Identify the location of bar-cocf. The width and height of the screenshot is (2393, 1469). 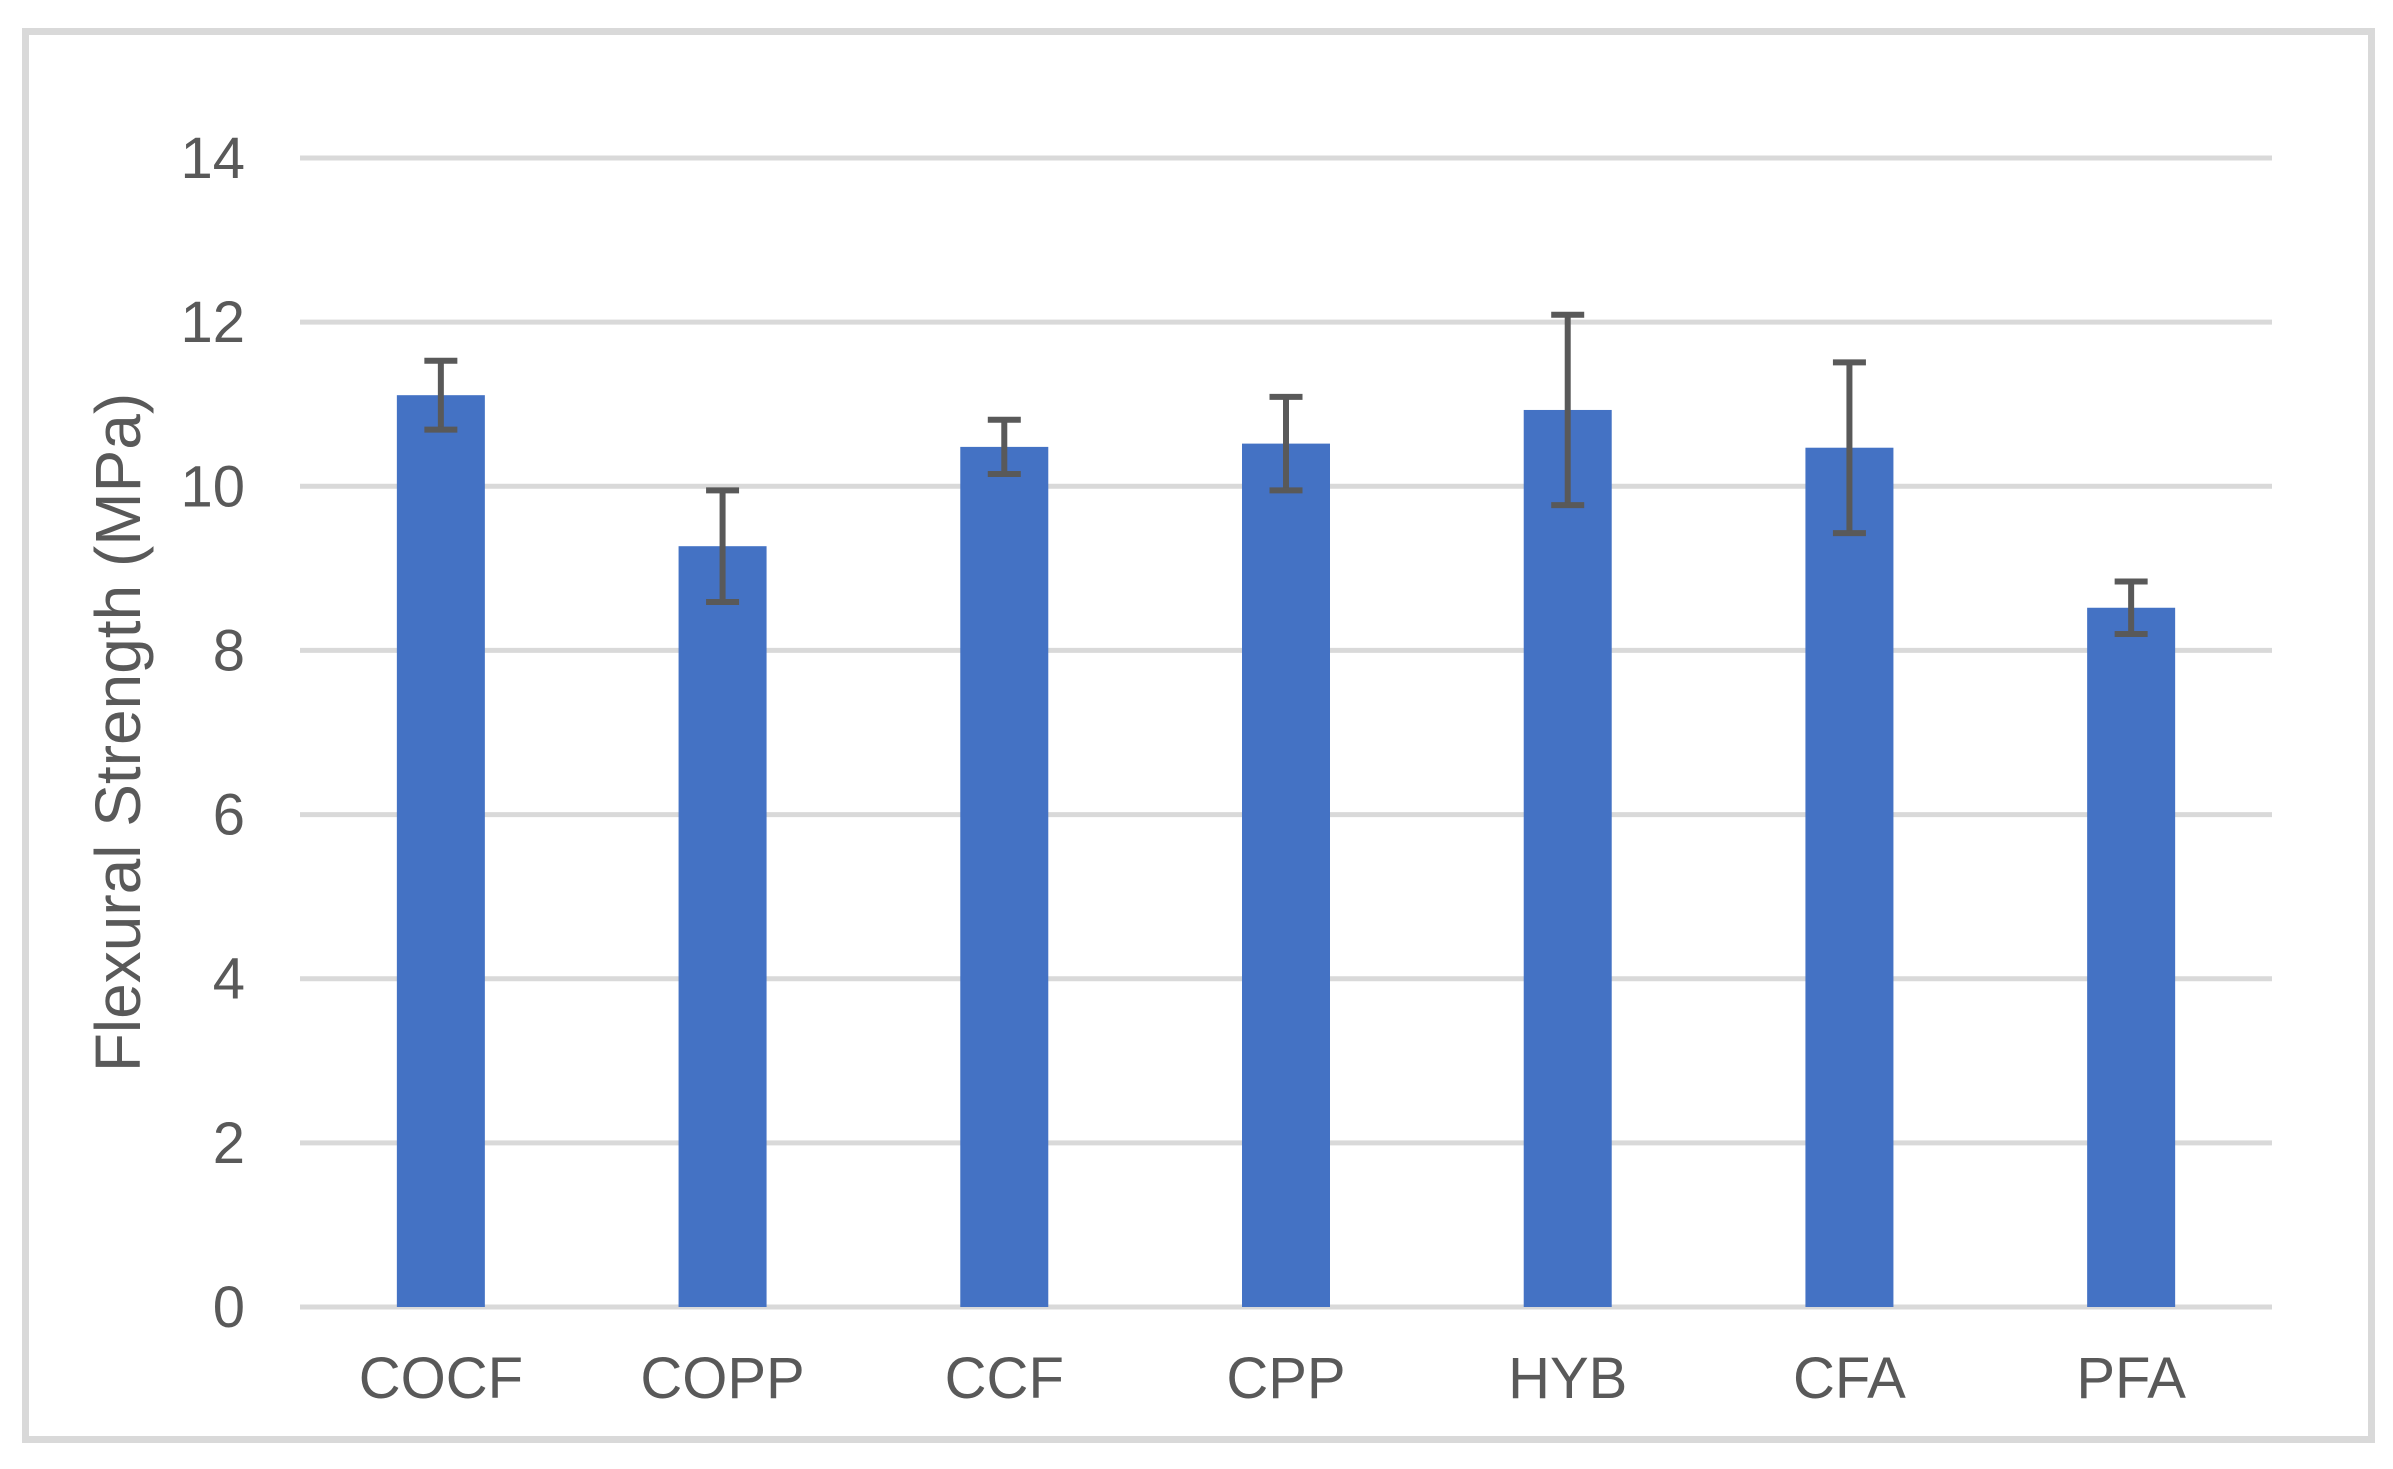
(440, 851).